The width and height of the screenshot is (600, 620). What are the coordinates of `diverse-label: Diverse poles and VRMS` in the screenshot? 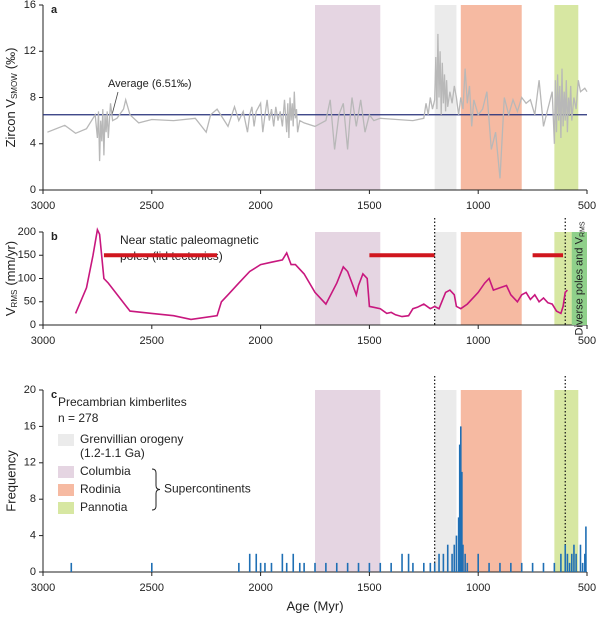 It's located at (579, 278).